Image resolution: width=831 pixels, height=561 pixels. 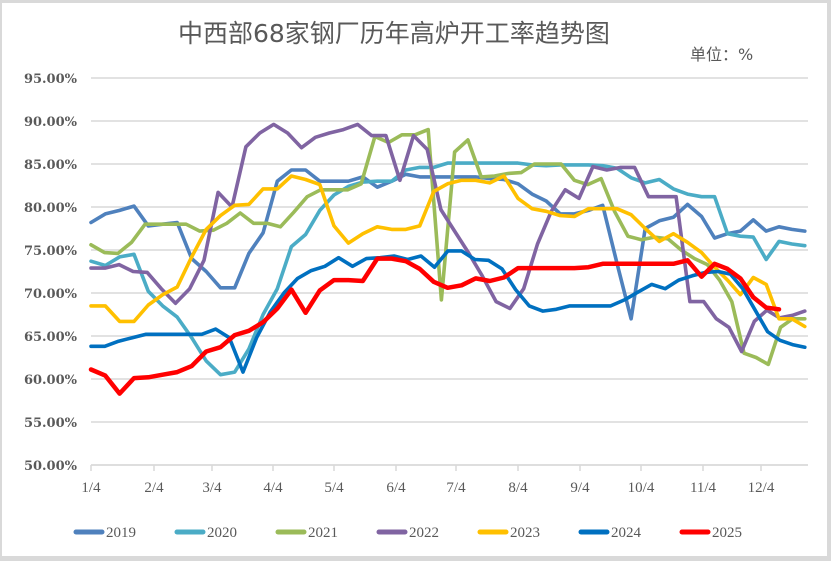 I want to click on x-tick-label: 5/4, so click(x=334, y=488).